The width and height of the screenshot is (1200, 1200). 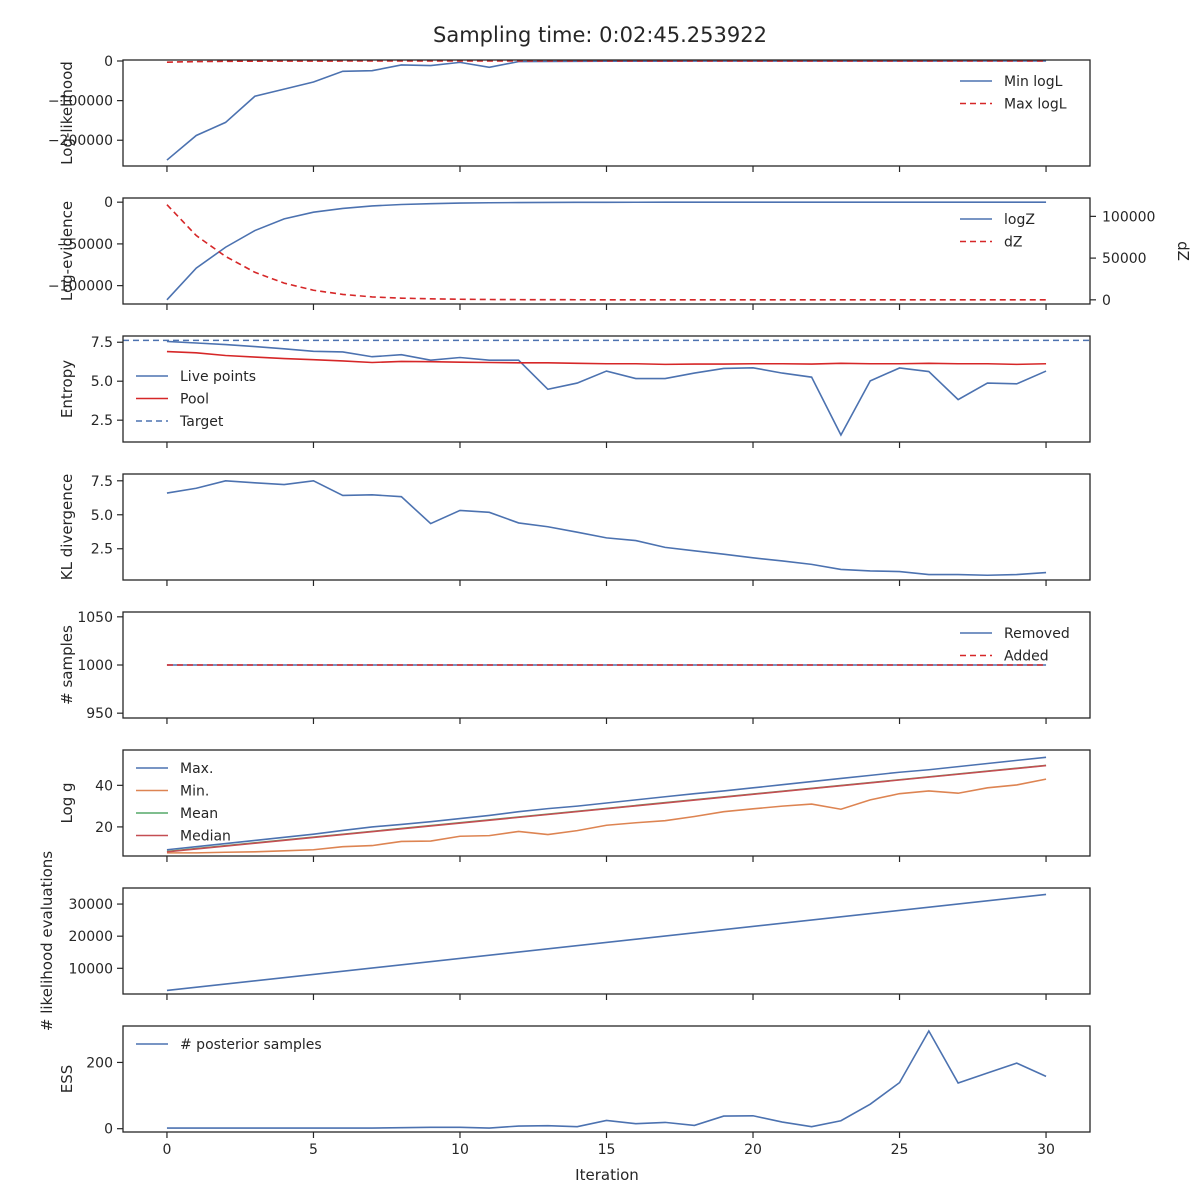 I want to click on panel-3: 7.5 5.0 2.5 Entropy Live points Pool Target, so click(x=574, y=391).